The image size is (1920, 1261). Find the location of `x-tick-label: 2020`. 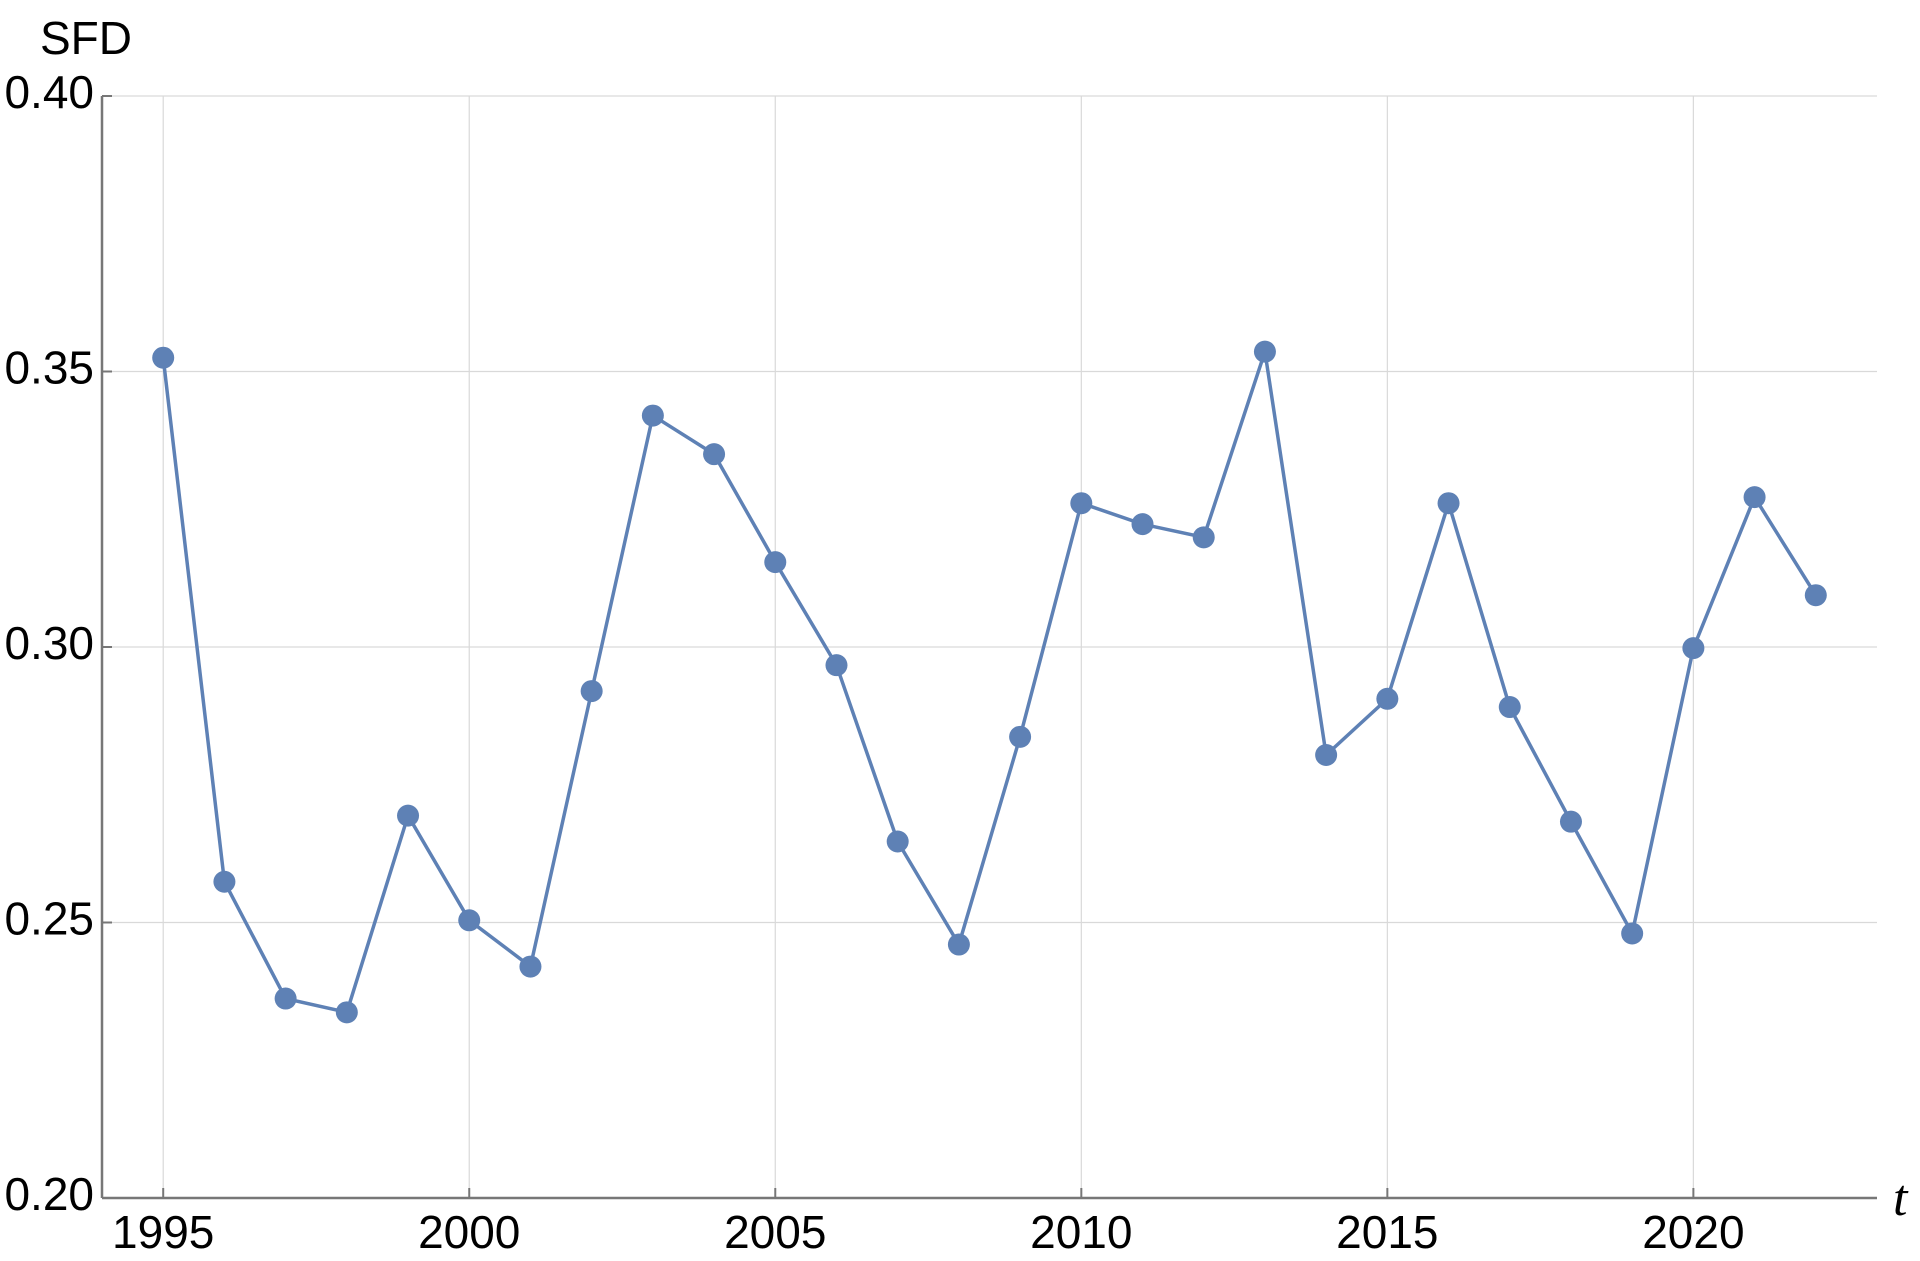

x-tick-label: 2020 is located at coordinates (1693, 1232).